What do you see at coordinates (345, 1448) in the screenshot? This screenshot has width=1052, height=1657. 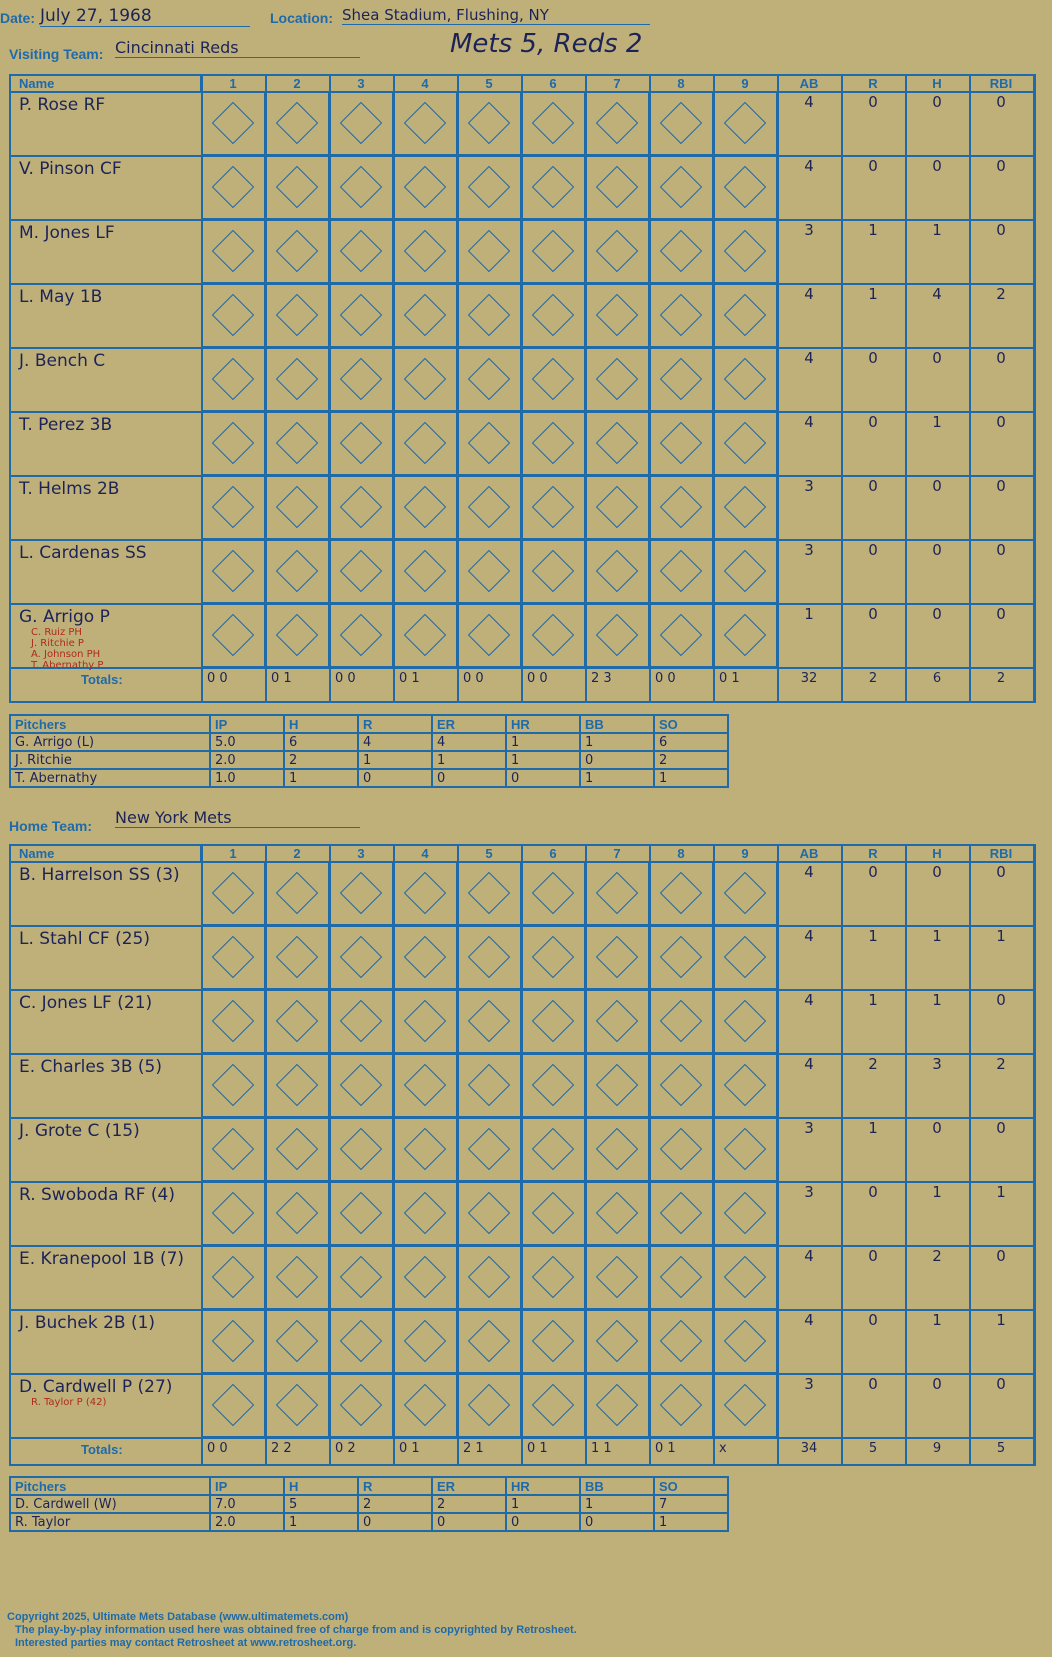 I see `inning-total: 0 2` at bounding box center [345, 1448].